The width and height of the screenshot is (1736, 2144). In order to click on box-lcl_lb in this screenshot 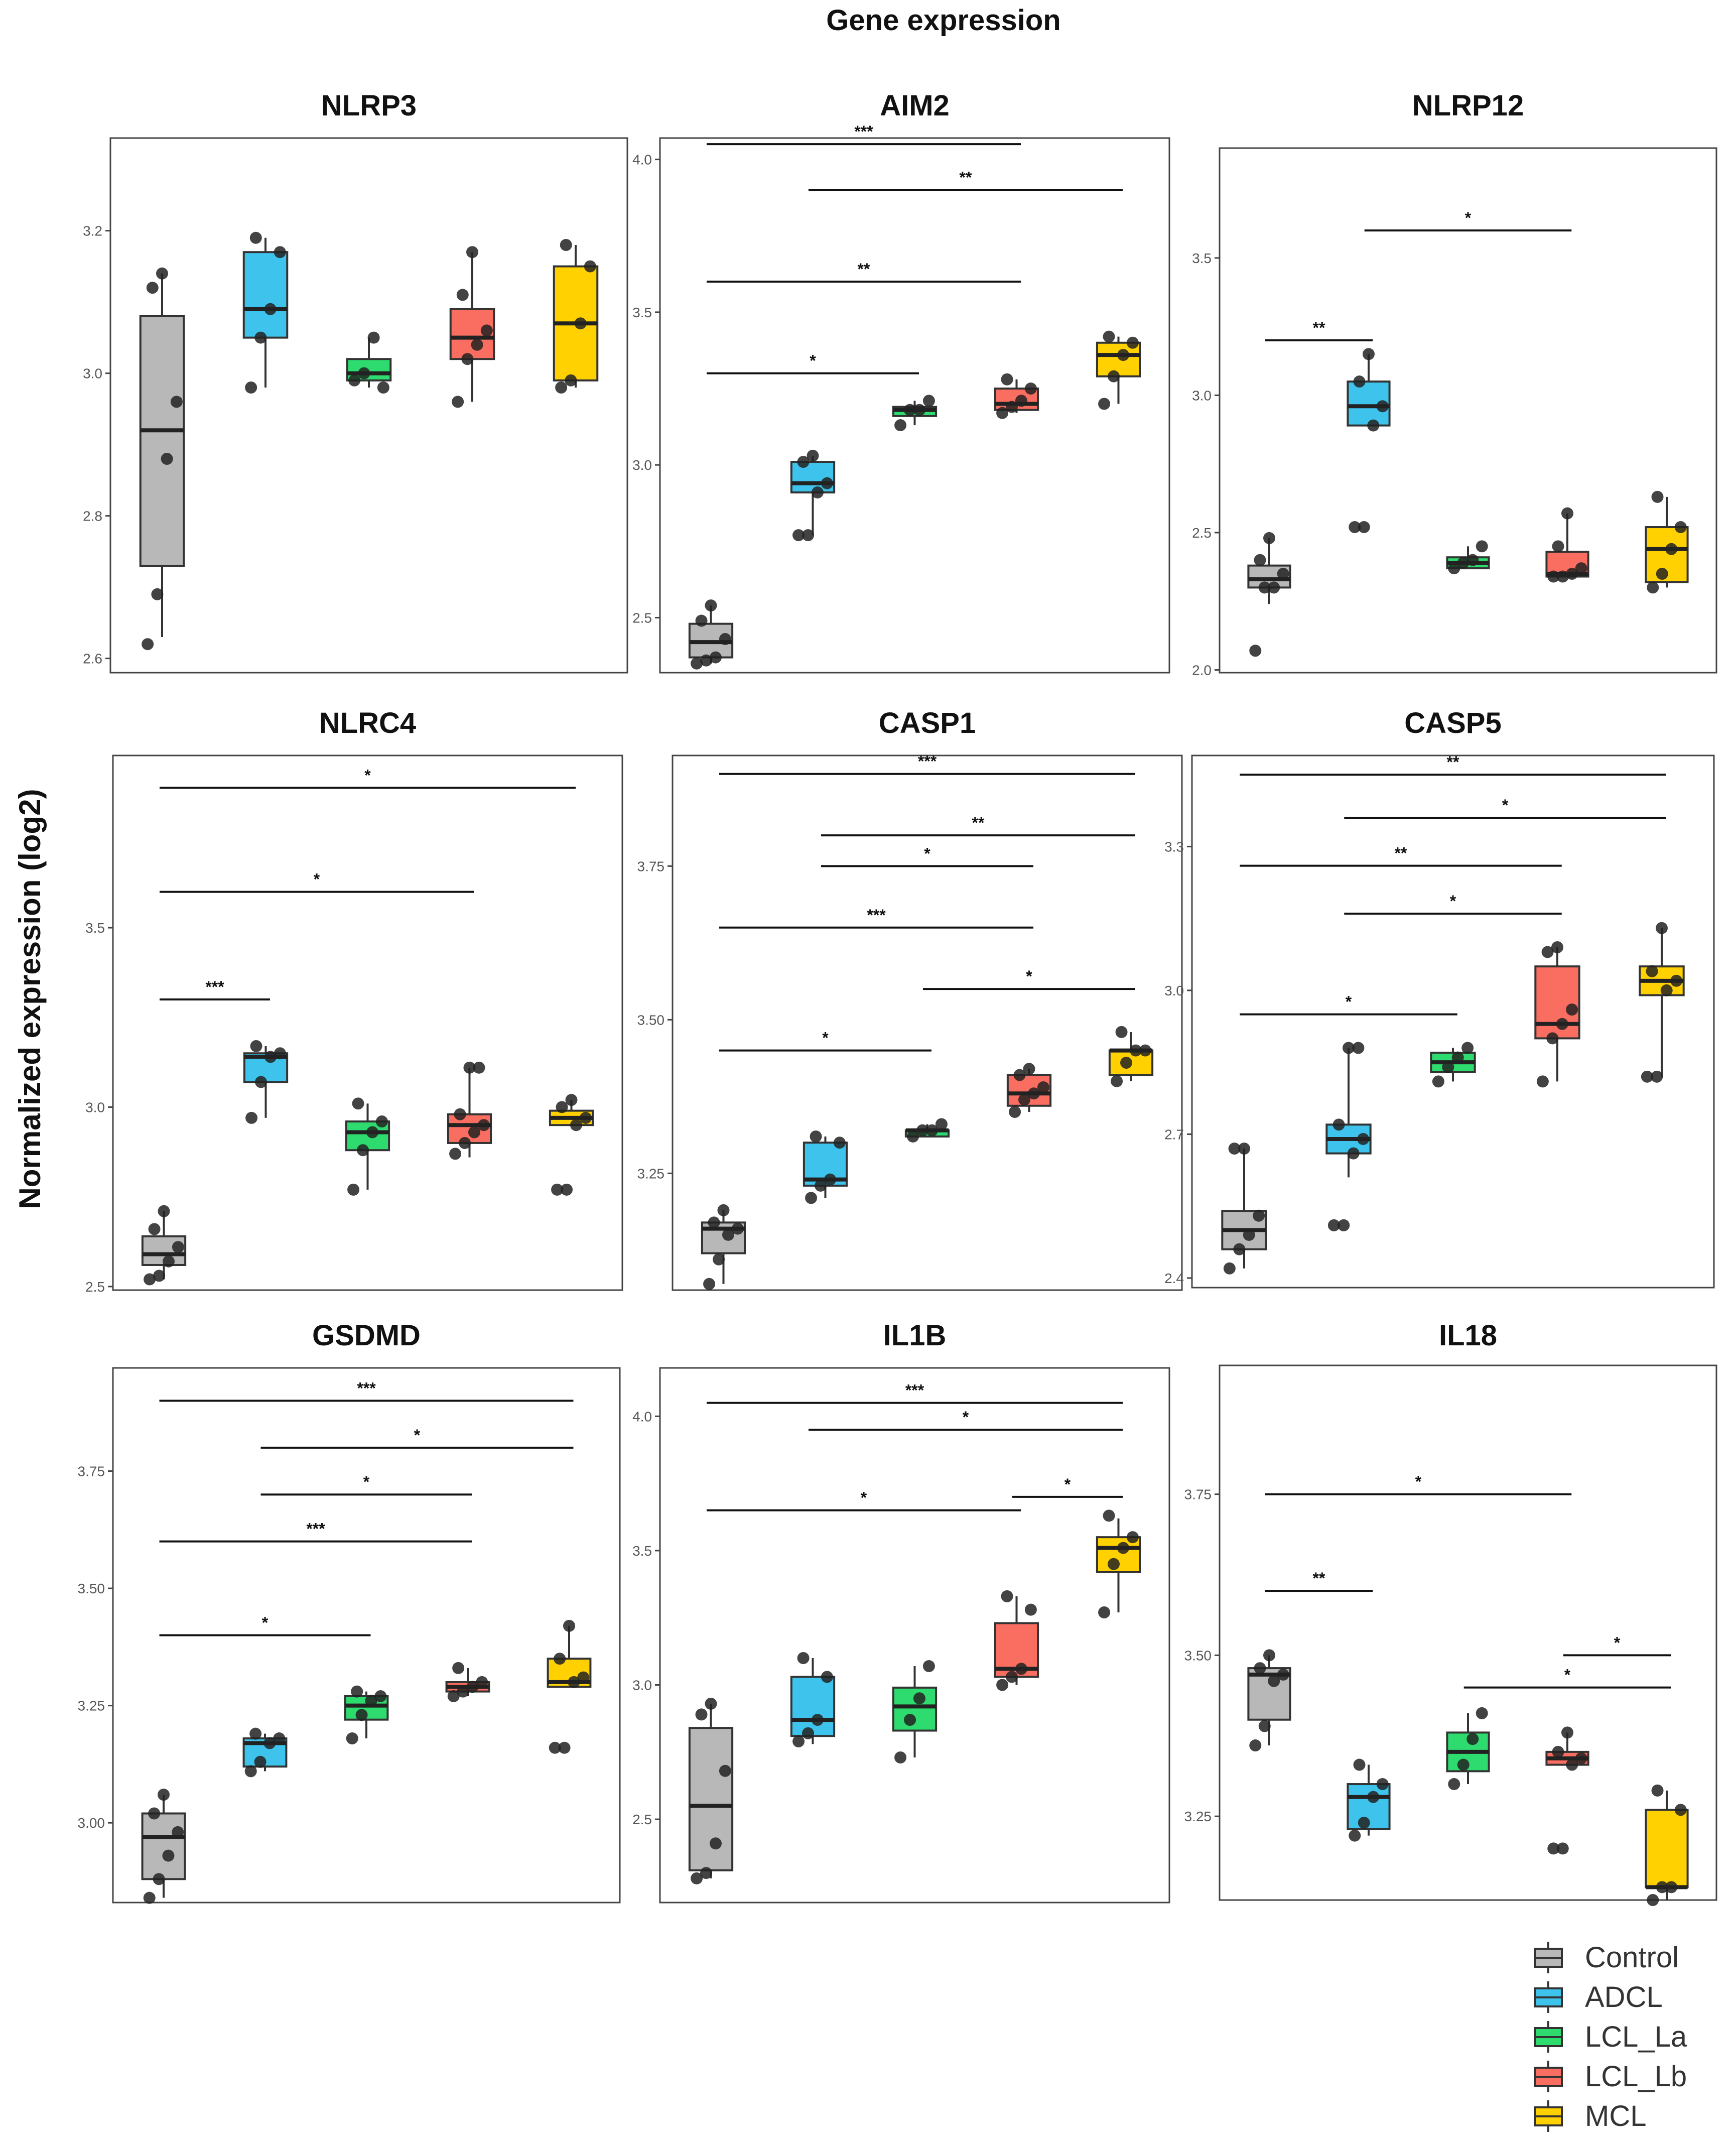, I will do `click(1557, 1002)`.